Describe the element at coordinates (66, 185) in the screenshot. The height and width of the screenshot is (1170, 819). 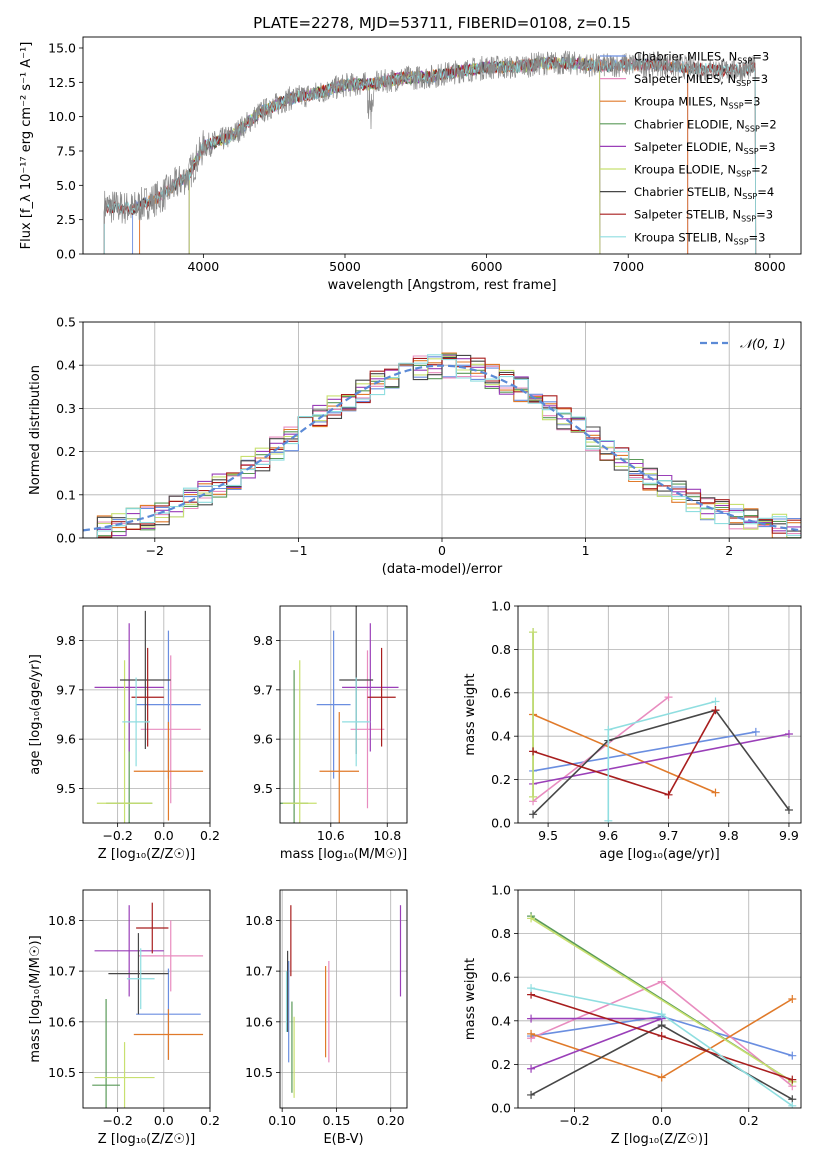
I see `y-tick-label: 5.0` at that location.